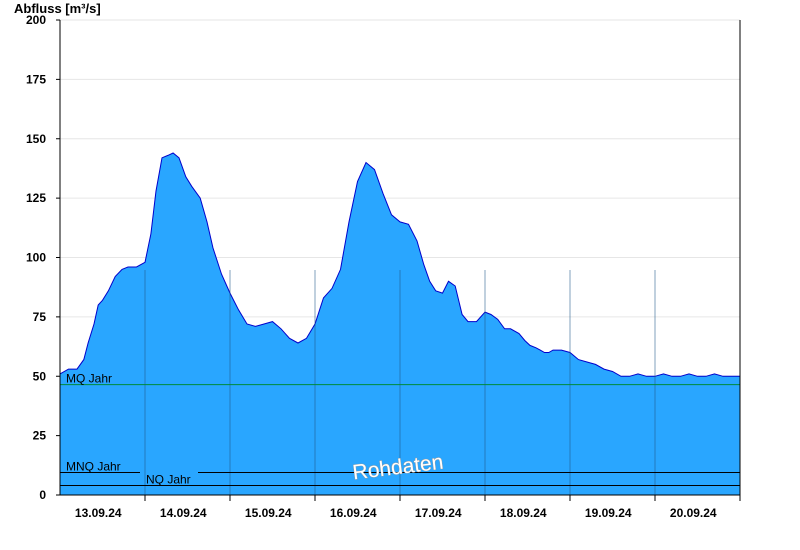 The width and height of the screenshot is (800, 550). Describe the element at coordinates (40, 376) in the screenshot. I see `y-tick-label: 50` at that location.